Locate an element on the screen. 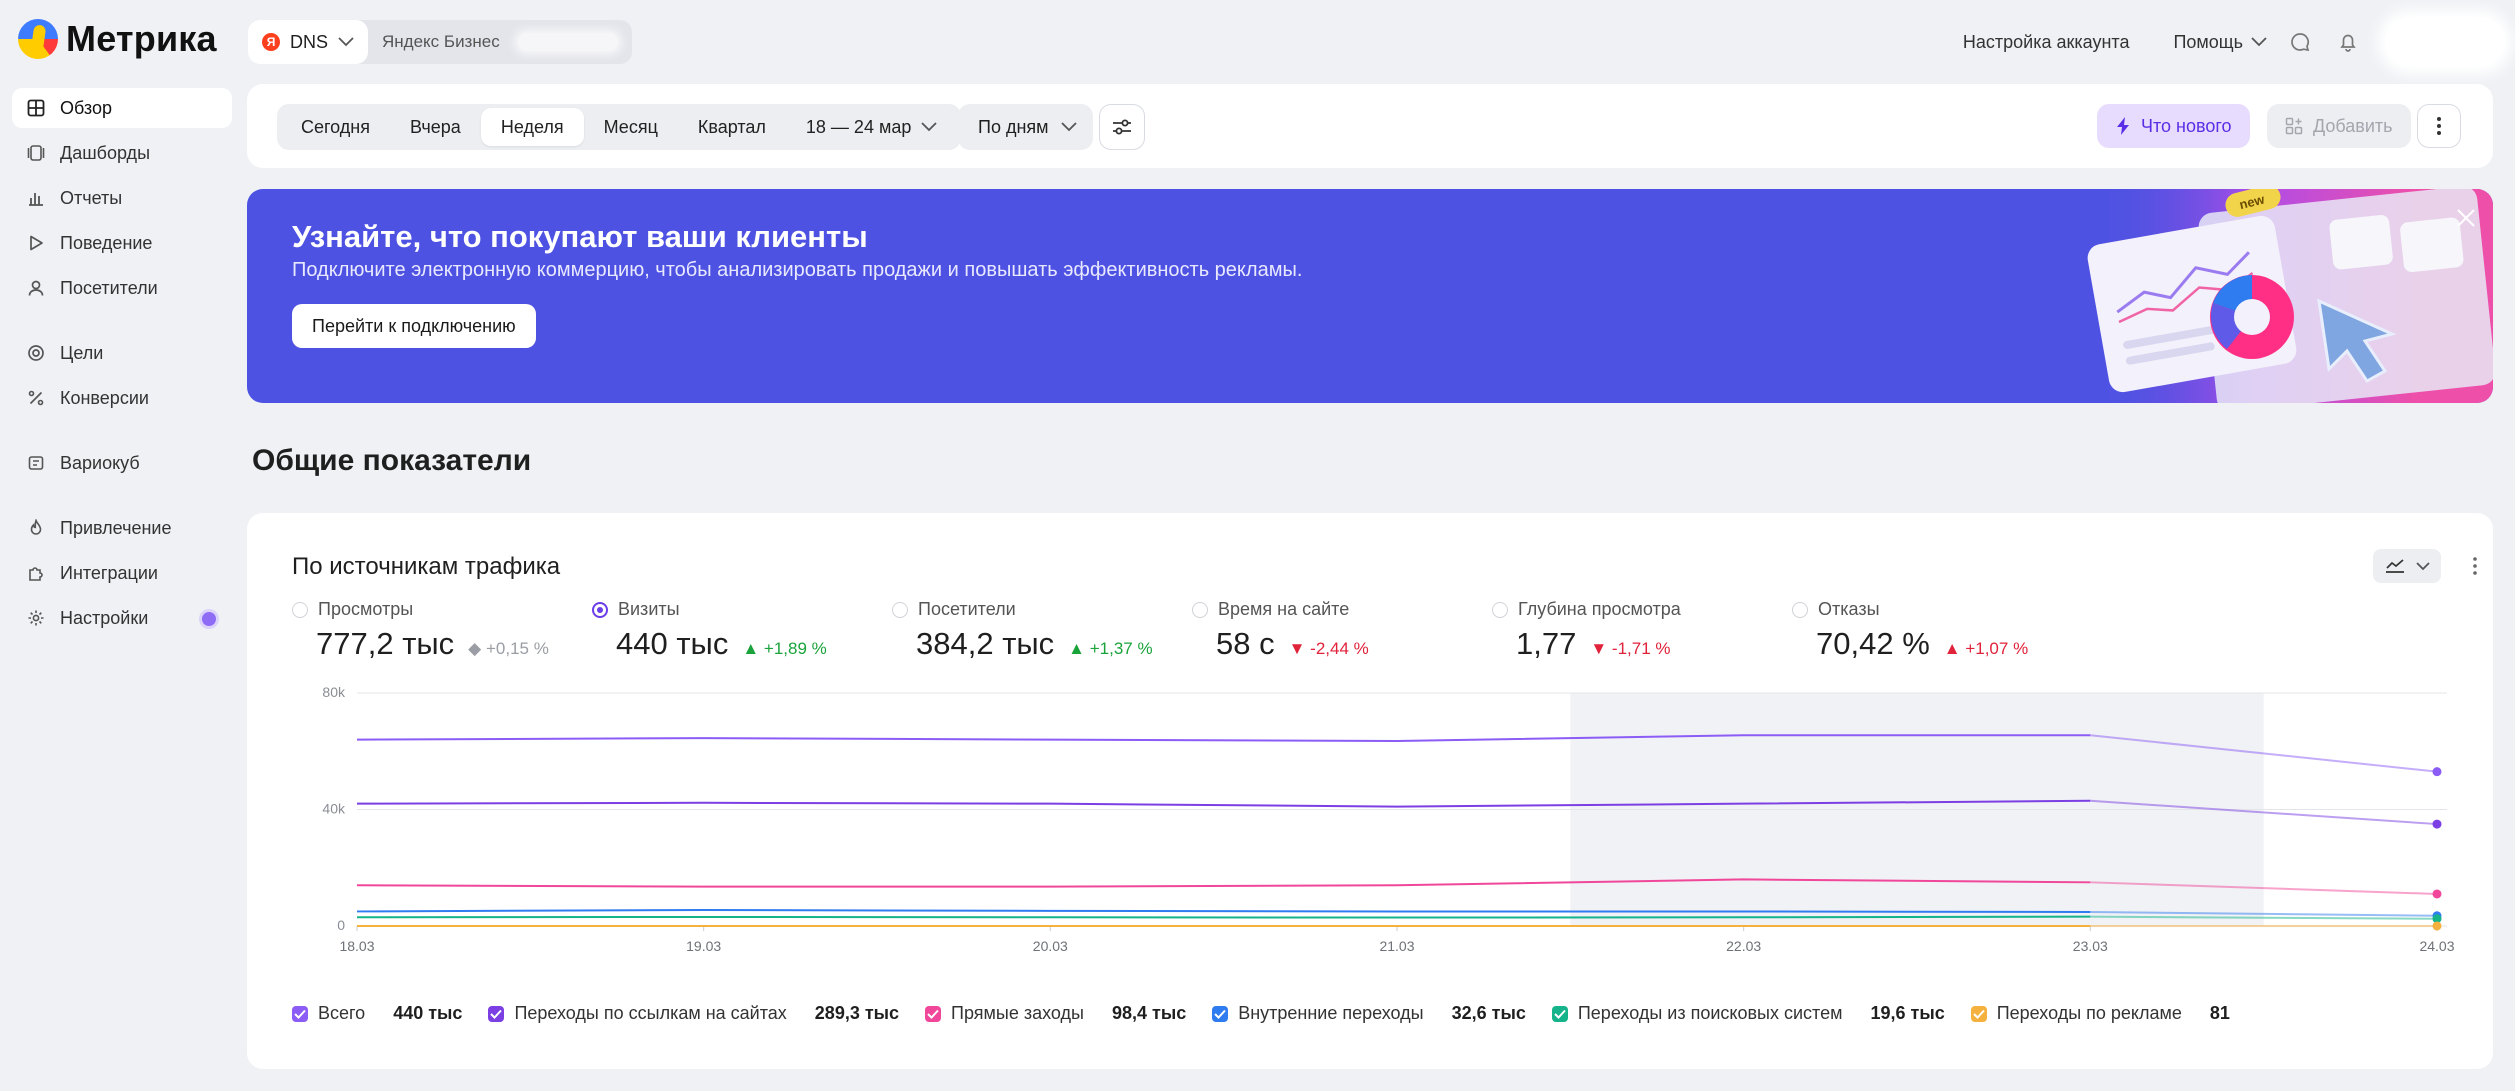  sliders-icon is located at coordinates (1122, 127).